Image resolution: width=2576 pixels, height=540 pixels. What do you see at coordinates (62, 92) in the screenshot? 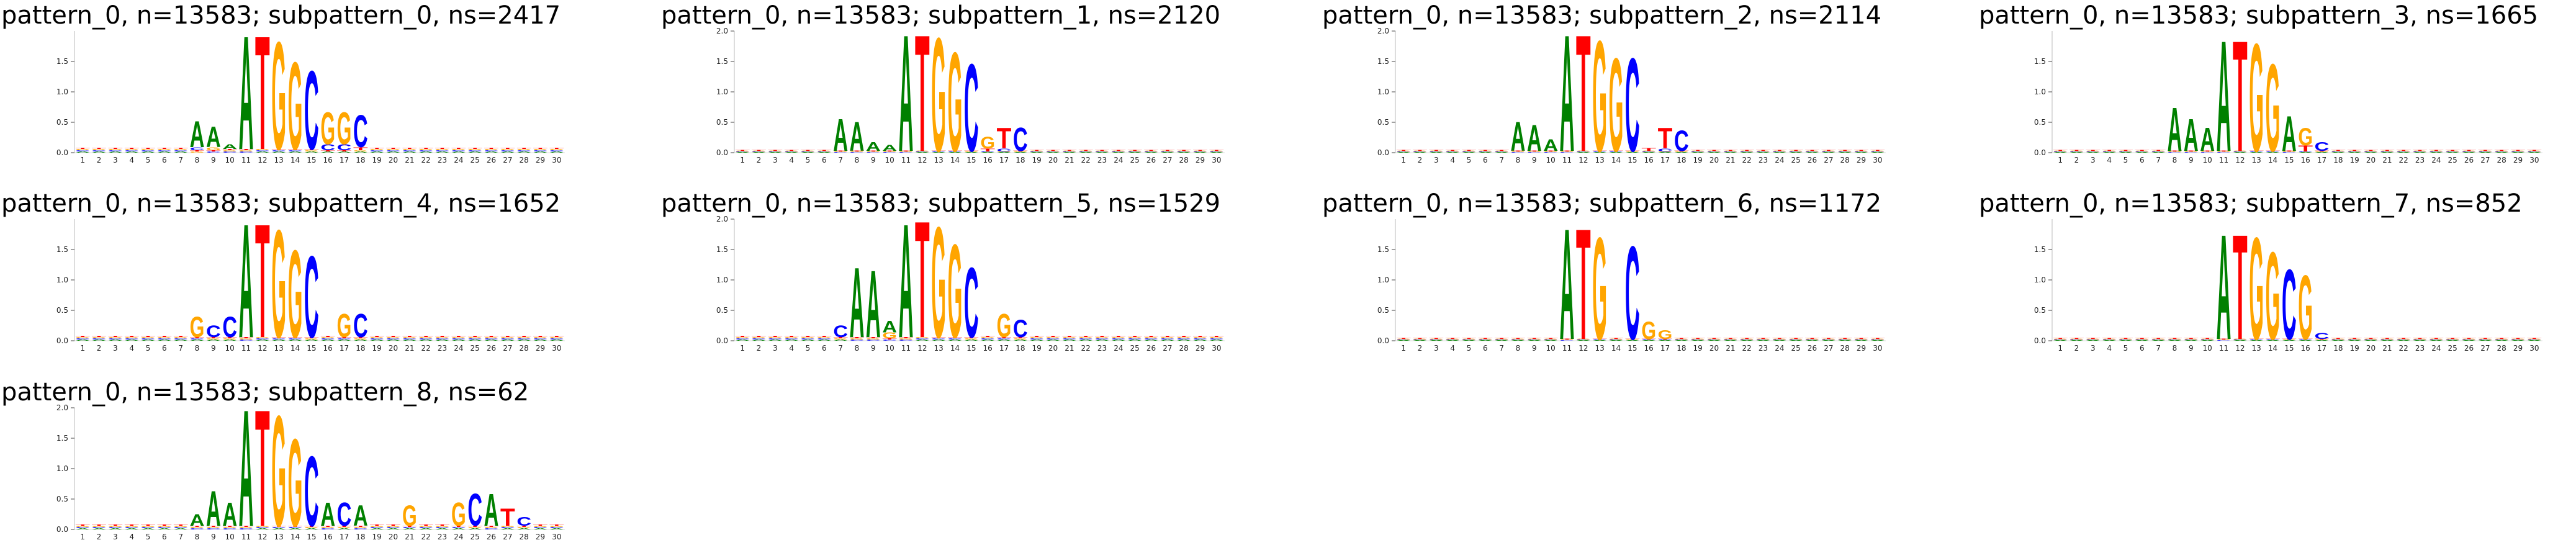
I see `y-tick-label: 1.0` at bounding box center [62, 92].